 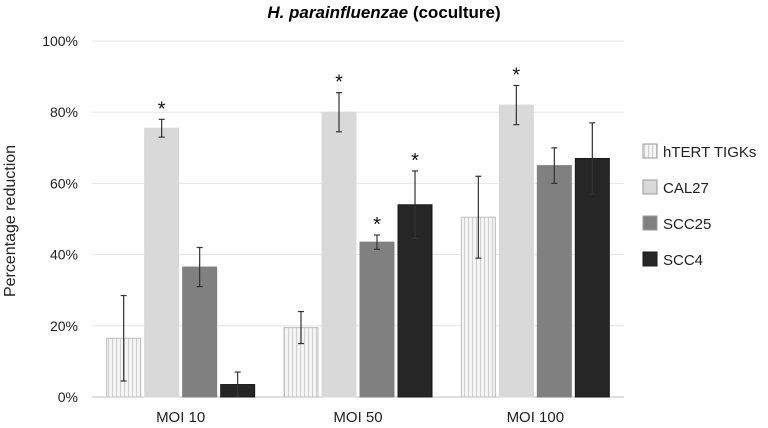 I want to click on chart-title: H. parainfluenzae (coculture), so click(x=383, y=12).